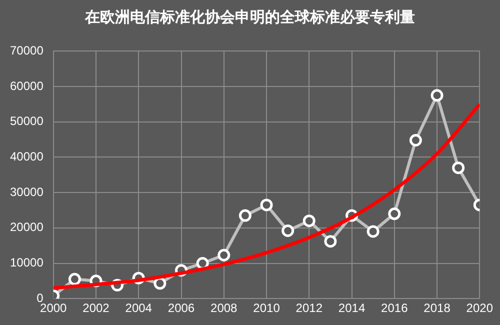  I want to click on y-tick-label: 30000, so click(27, 191).